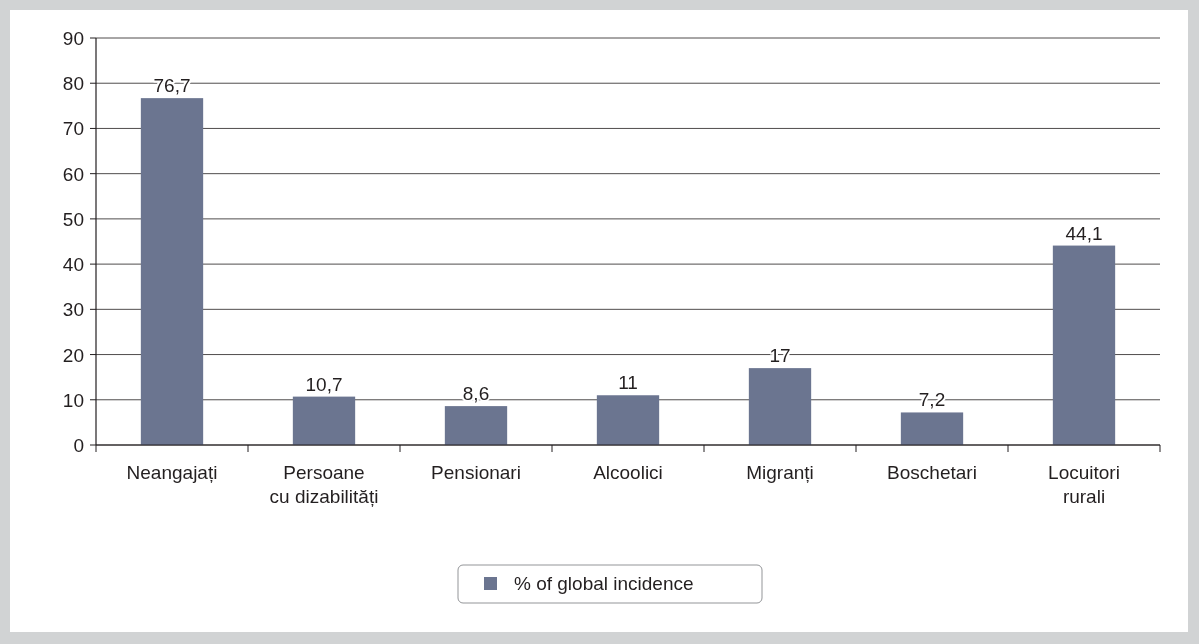 The width and height of the screenshot is (1199, 644). What do you see at coordinates (73, 38) in the screenshot?
I see `y-tick-label: 90` at bounding box center [73, 38].